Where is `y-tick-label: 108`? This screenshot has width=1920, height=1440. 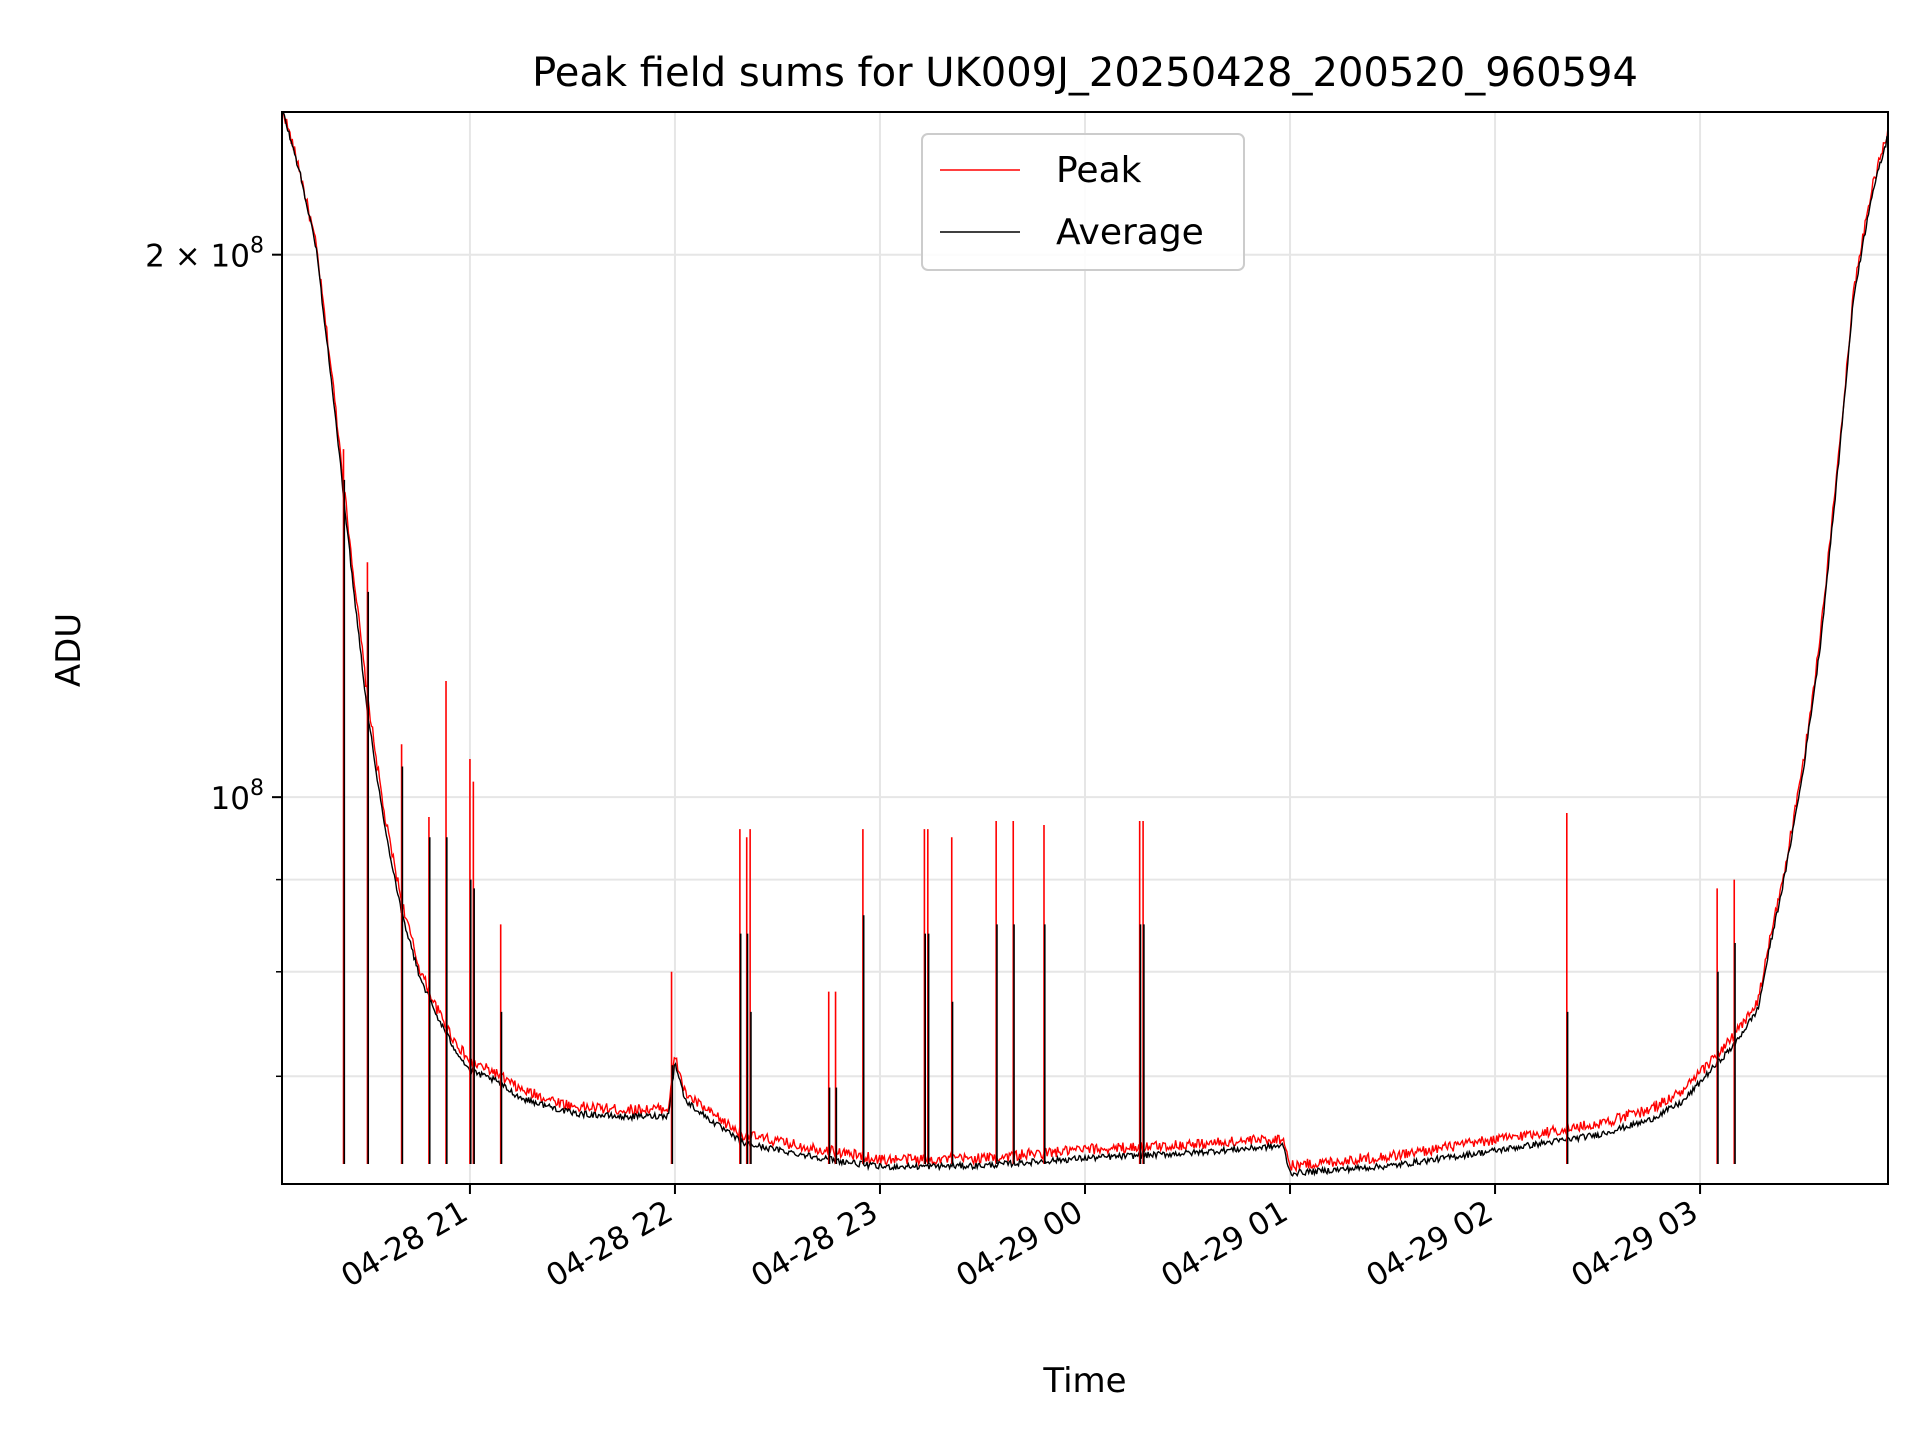 y-tick-label: 108 is located at coordinates (237, 796).